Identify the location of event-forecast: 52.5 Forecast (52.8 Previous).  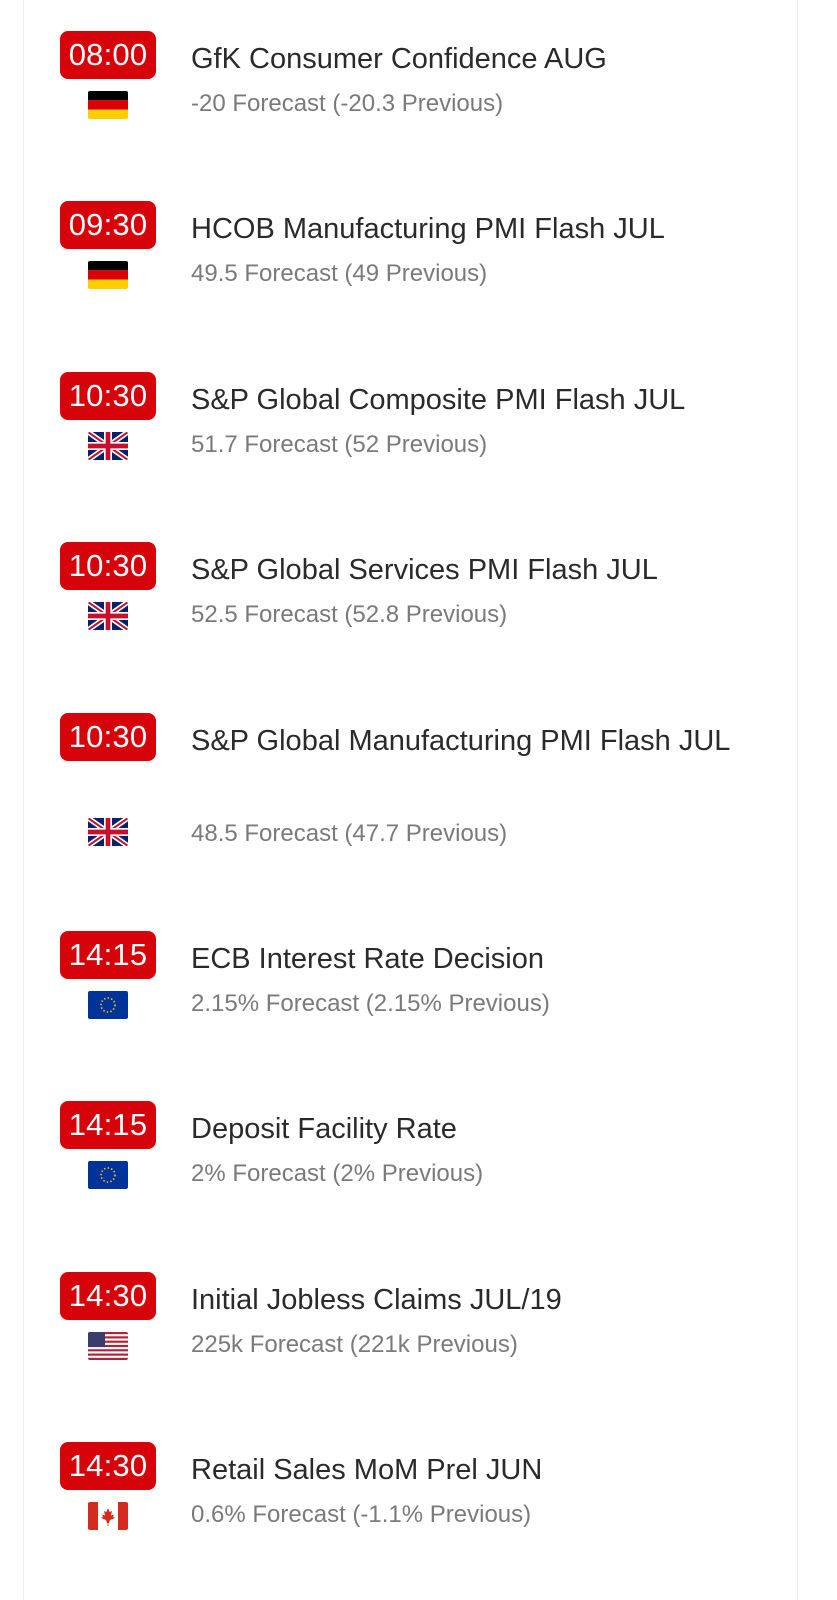
(349, 614).